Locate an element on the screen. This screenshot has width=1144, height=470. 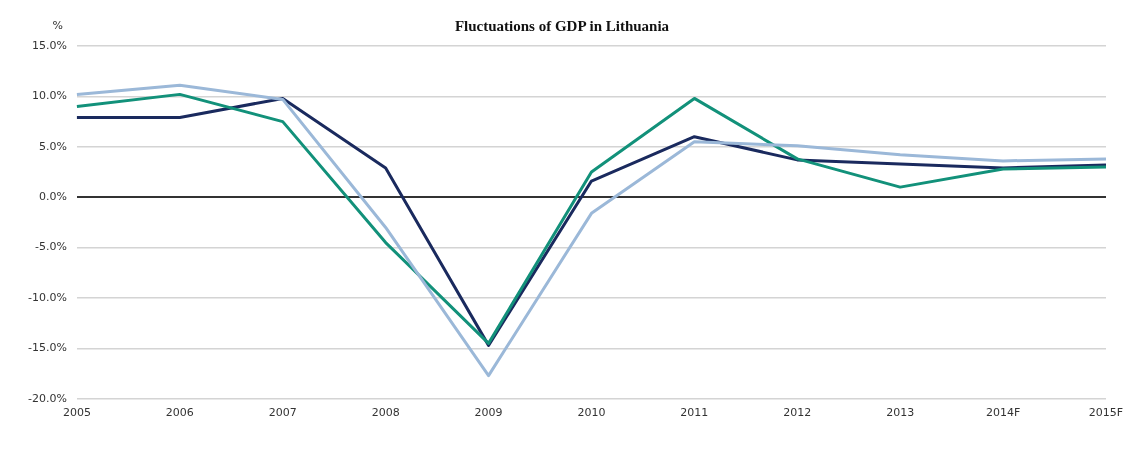
y-tick-label: 5.0% is located at coordinates (52, 146).